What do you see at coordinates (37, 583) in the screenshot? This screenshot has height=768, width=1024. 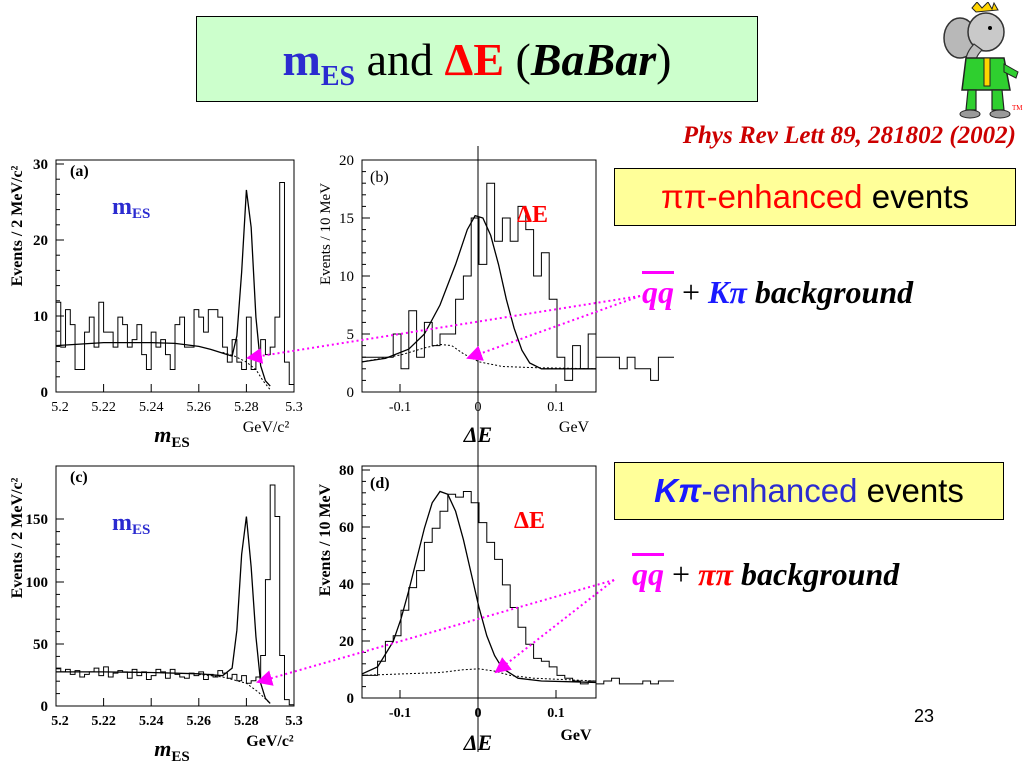 I see `y-tick-label: 100` at bounding box center [37, 583].